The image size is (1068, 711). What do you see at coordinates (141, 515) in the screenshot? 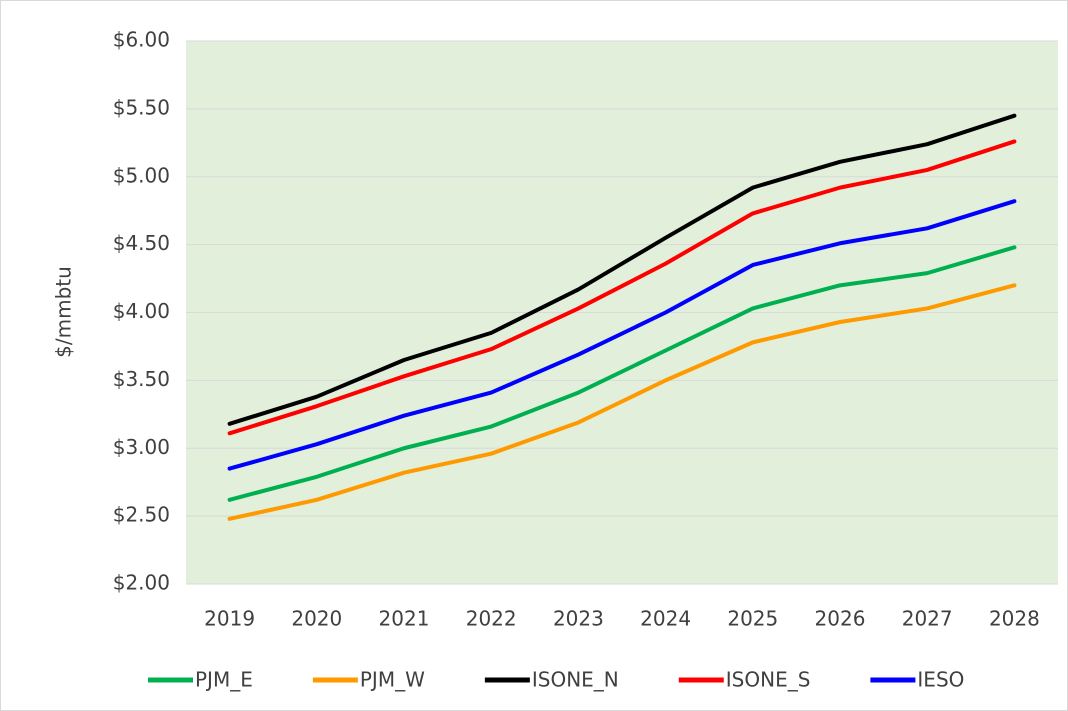
I see `y-tick-label: $2.50` at bounding box center [141, 515].